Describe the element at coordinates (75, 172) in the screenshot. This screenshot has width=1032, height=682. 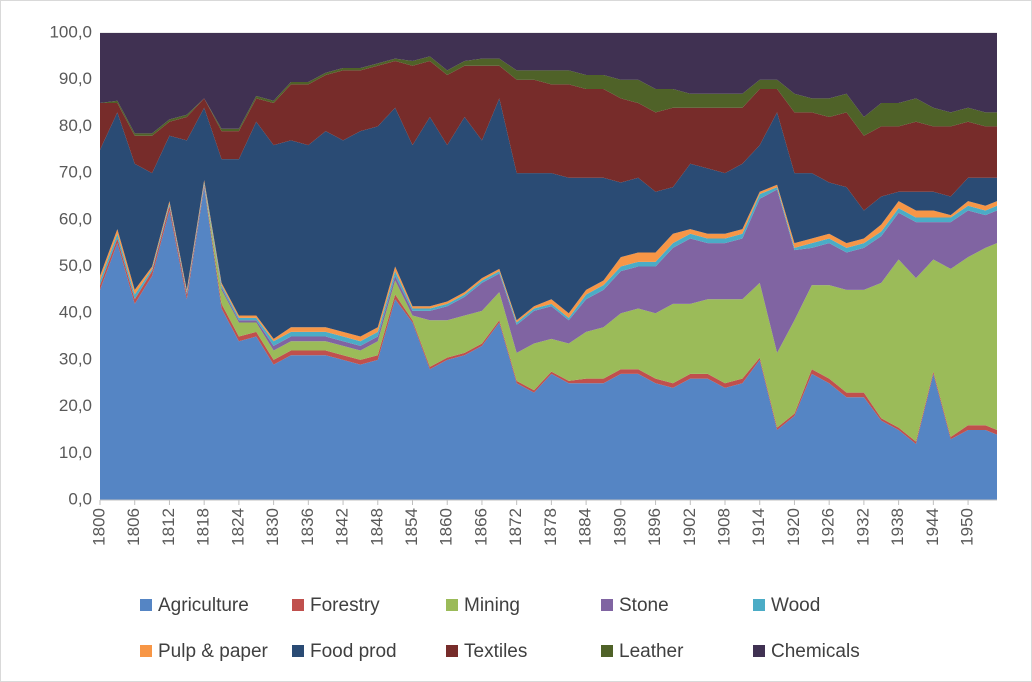
I see `y-tick-label: 70,0` at that location.